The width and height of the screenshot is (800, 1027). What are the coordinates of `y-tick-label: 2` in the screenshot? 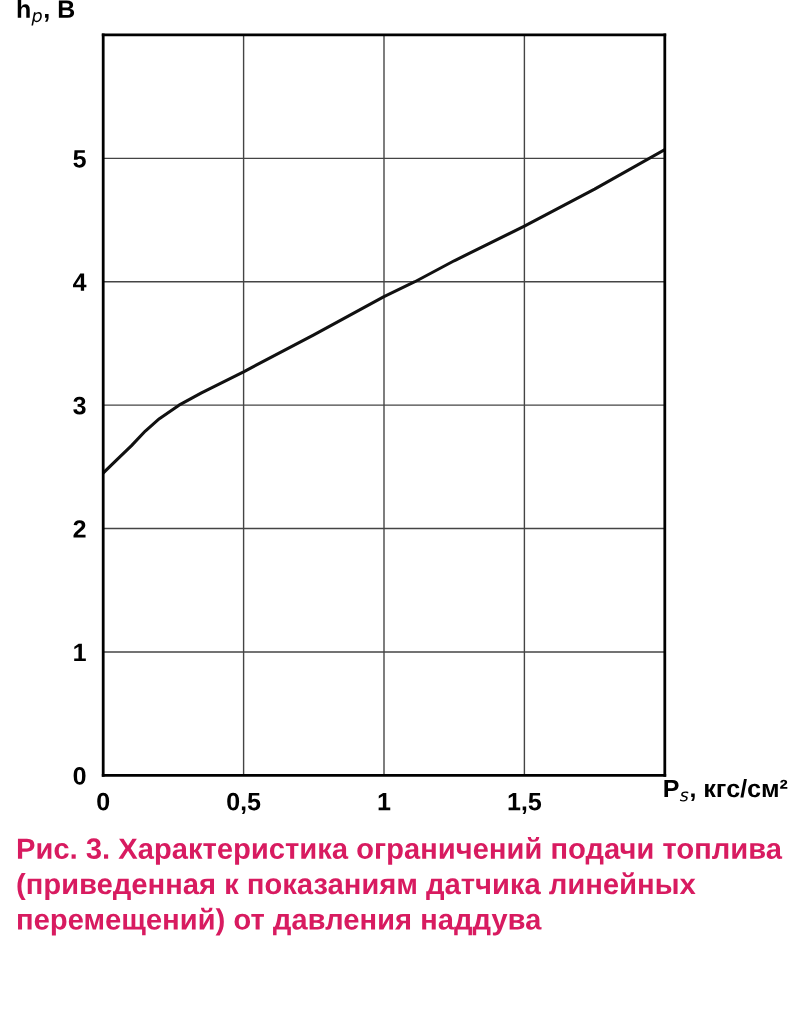 It's located at (79, 529).